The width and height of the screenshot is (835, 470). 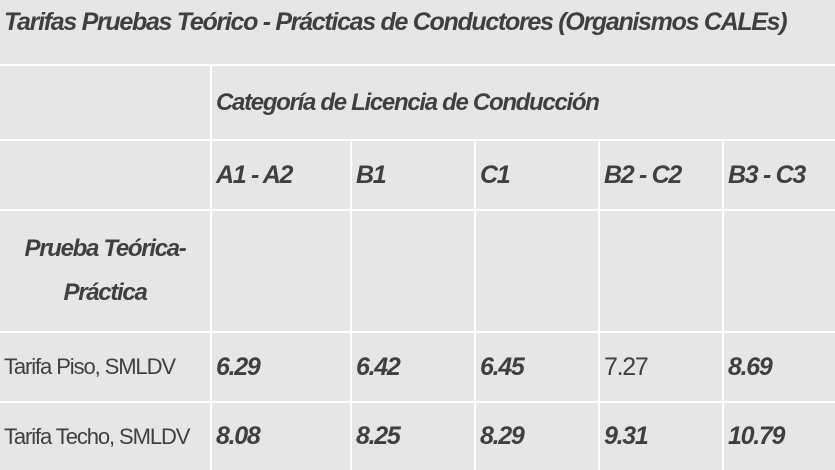 I want to click on row-label-techo: Tarifa Techo, SMLDV, so click(x=106, y=435).